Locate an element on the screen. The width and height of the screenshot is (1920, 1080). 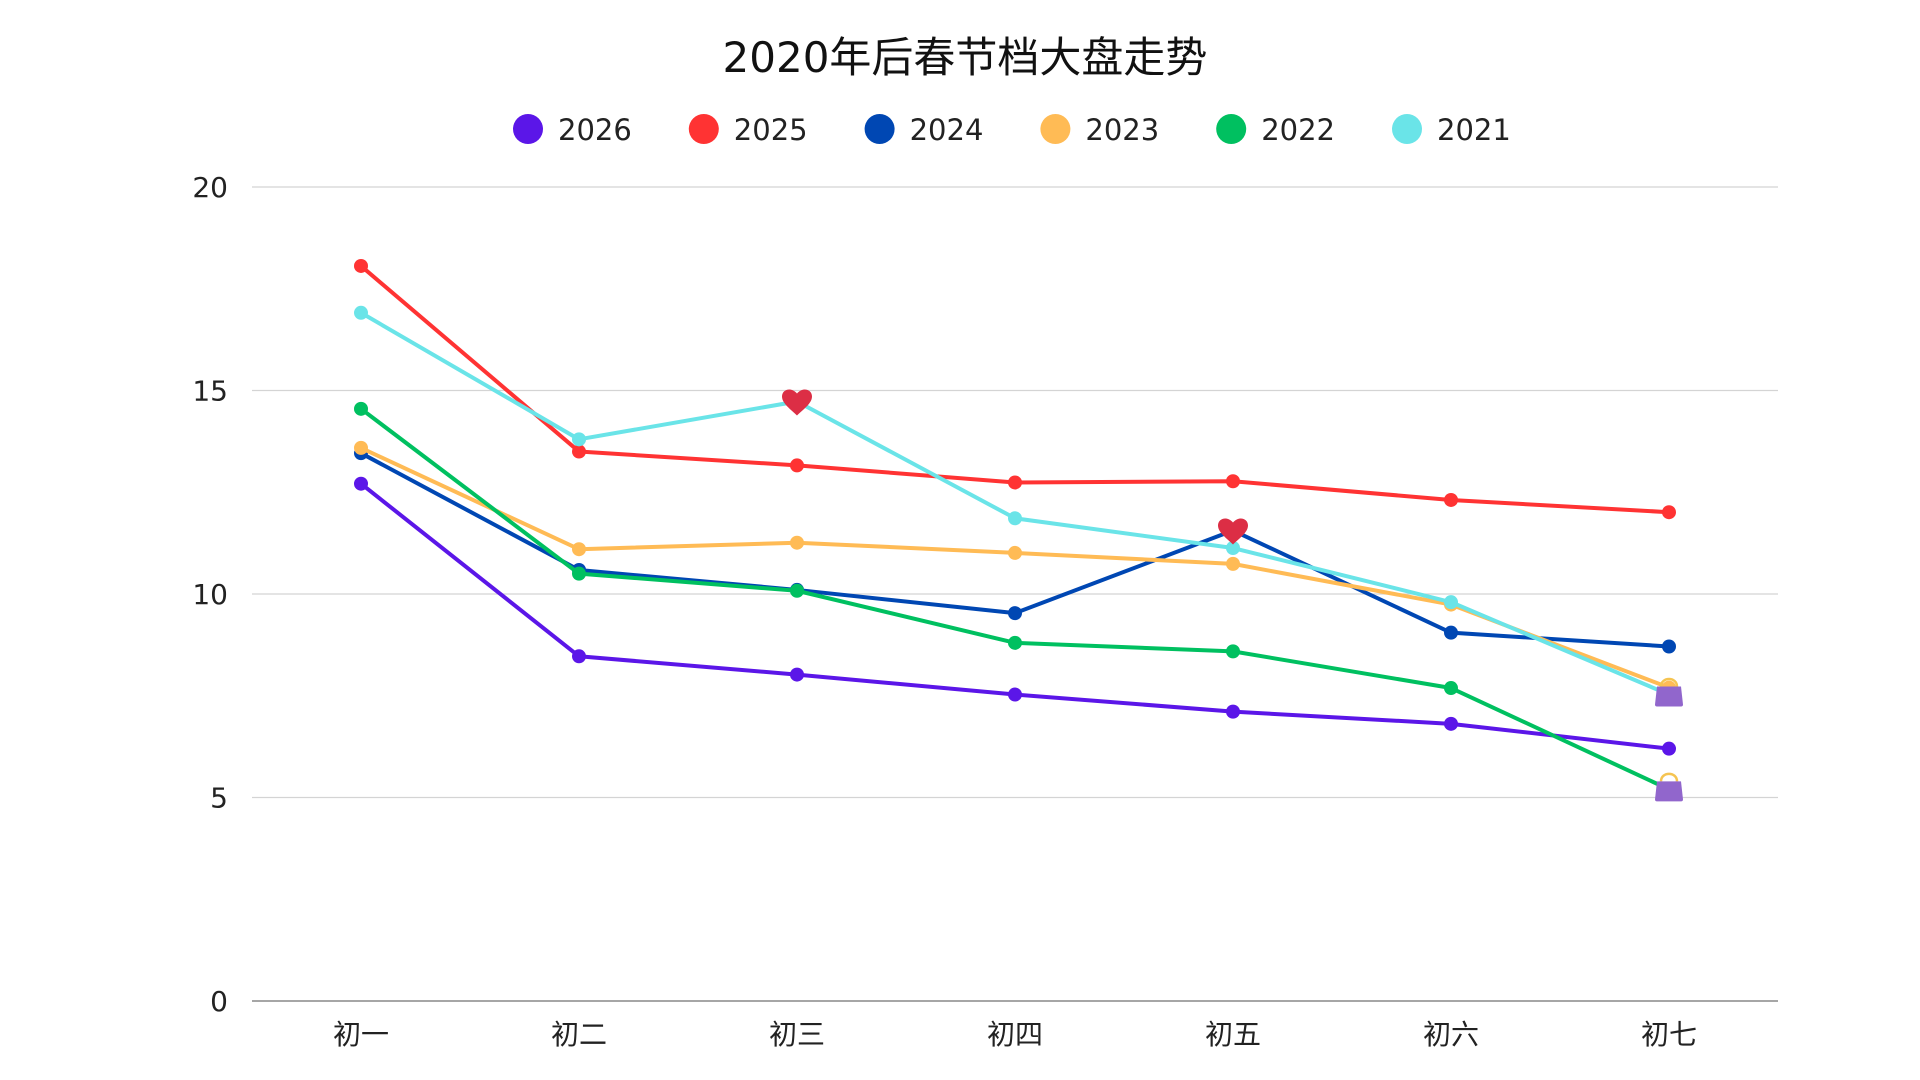
legend-item-2024: 2024 is located at coordinates (924, 130).